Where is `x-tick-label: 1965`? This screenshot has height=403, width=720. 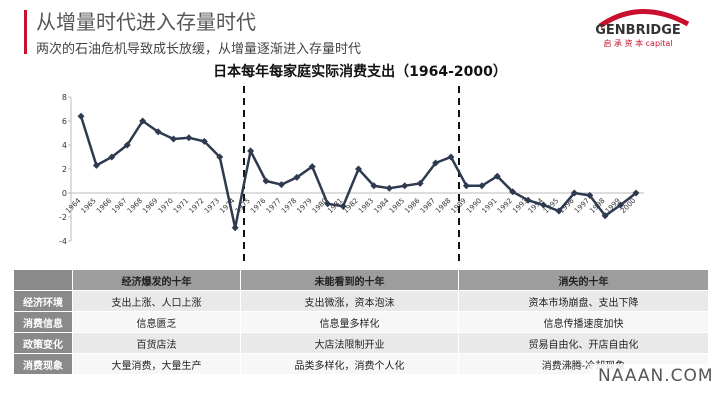
x-tick-label: 1965 is located at coordinates (89, 206).